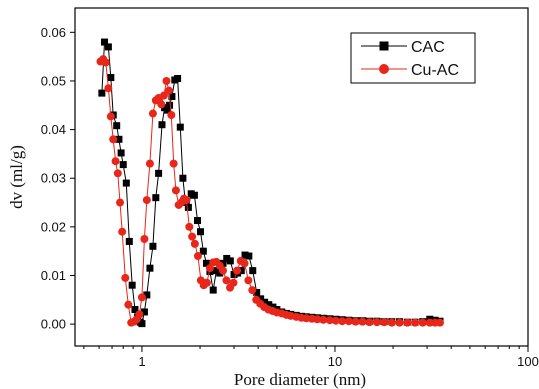  Describe the element at coordinates (141, 361) in the screenshot. I see `x-tick-label: 1` at that location.